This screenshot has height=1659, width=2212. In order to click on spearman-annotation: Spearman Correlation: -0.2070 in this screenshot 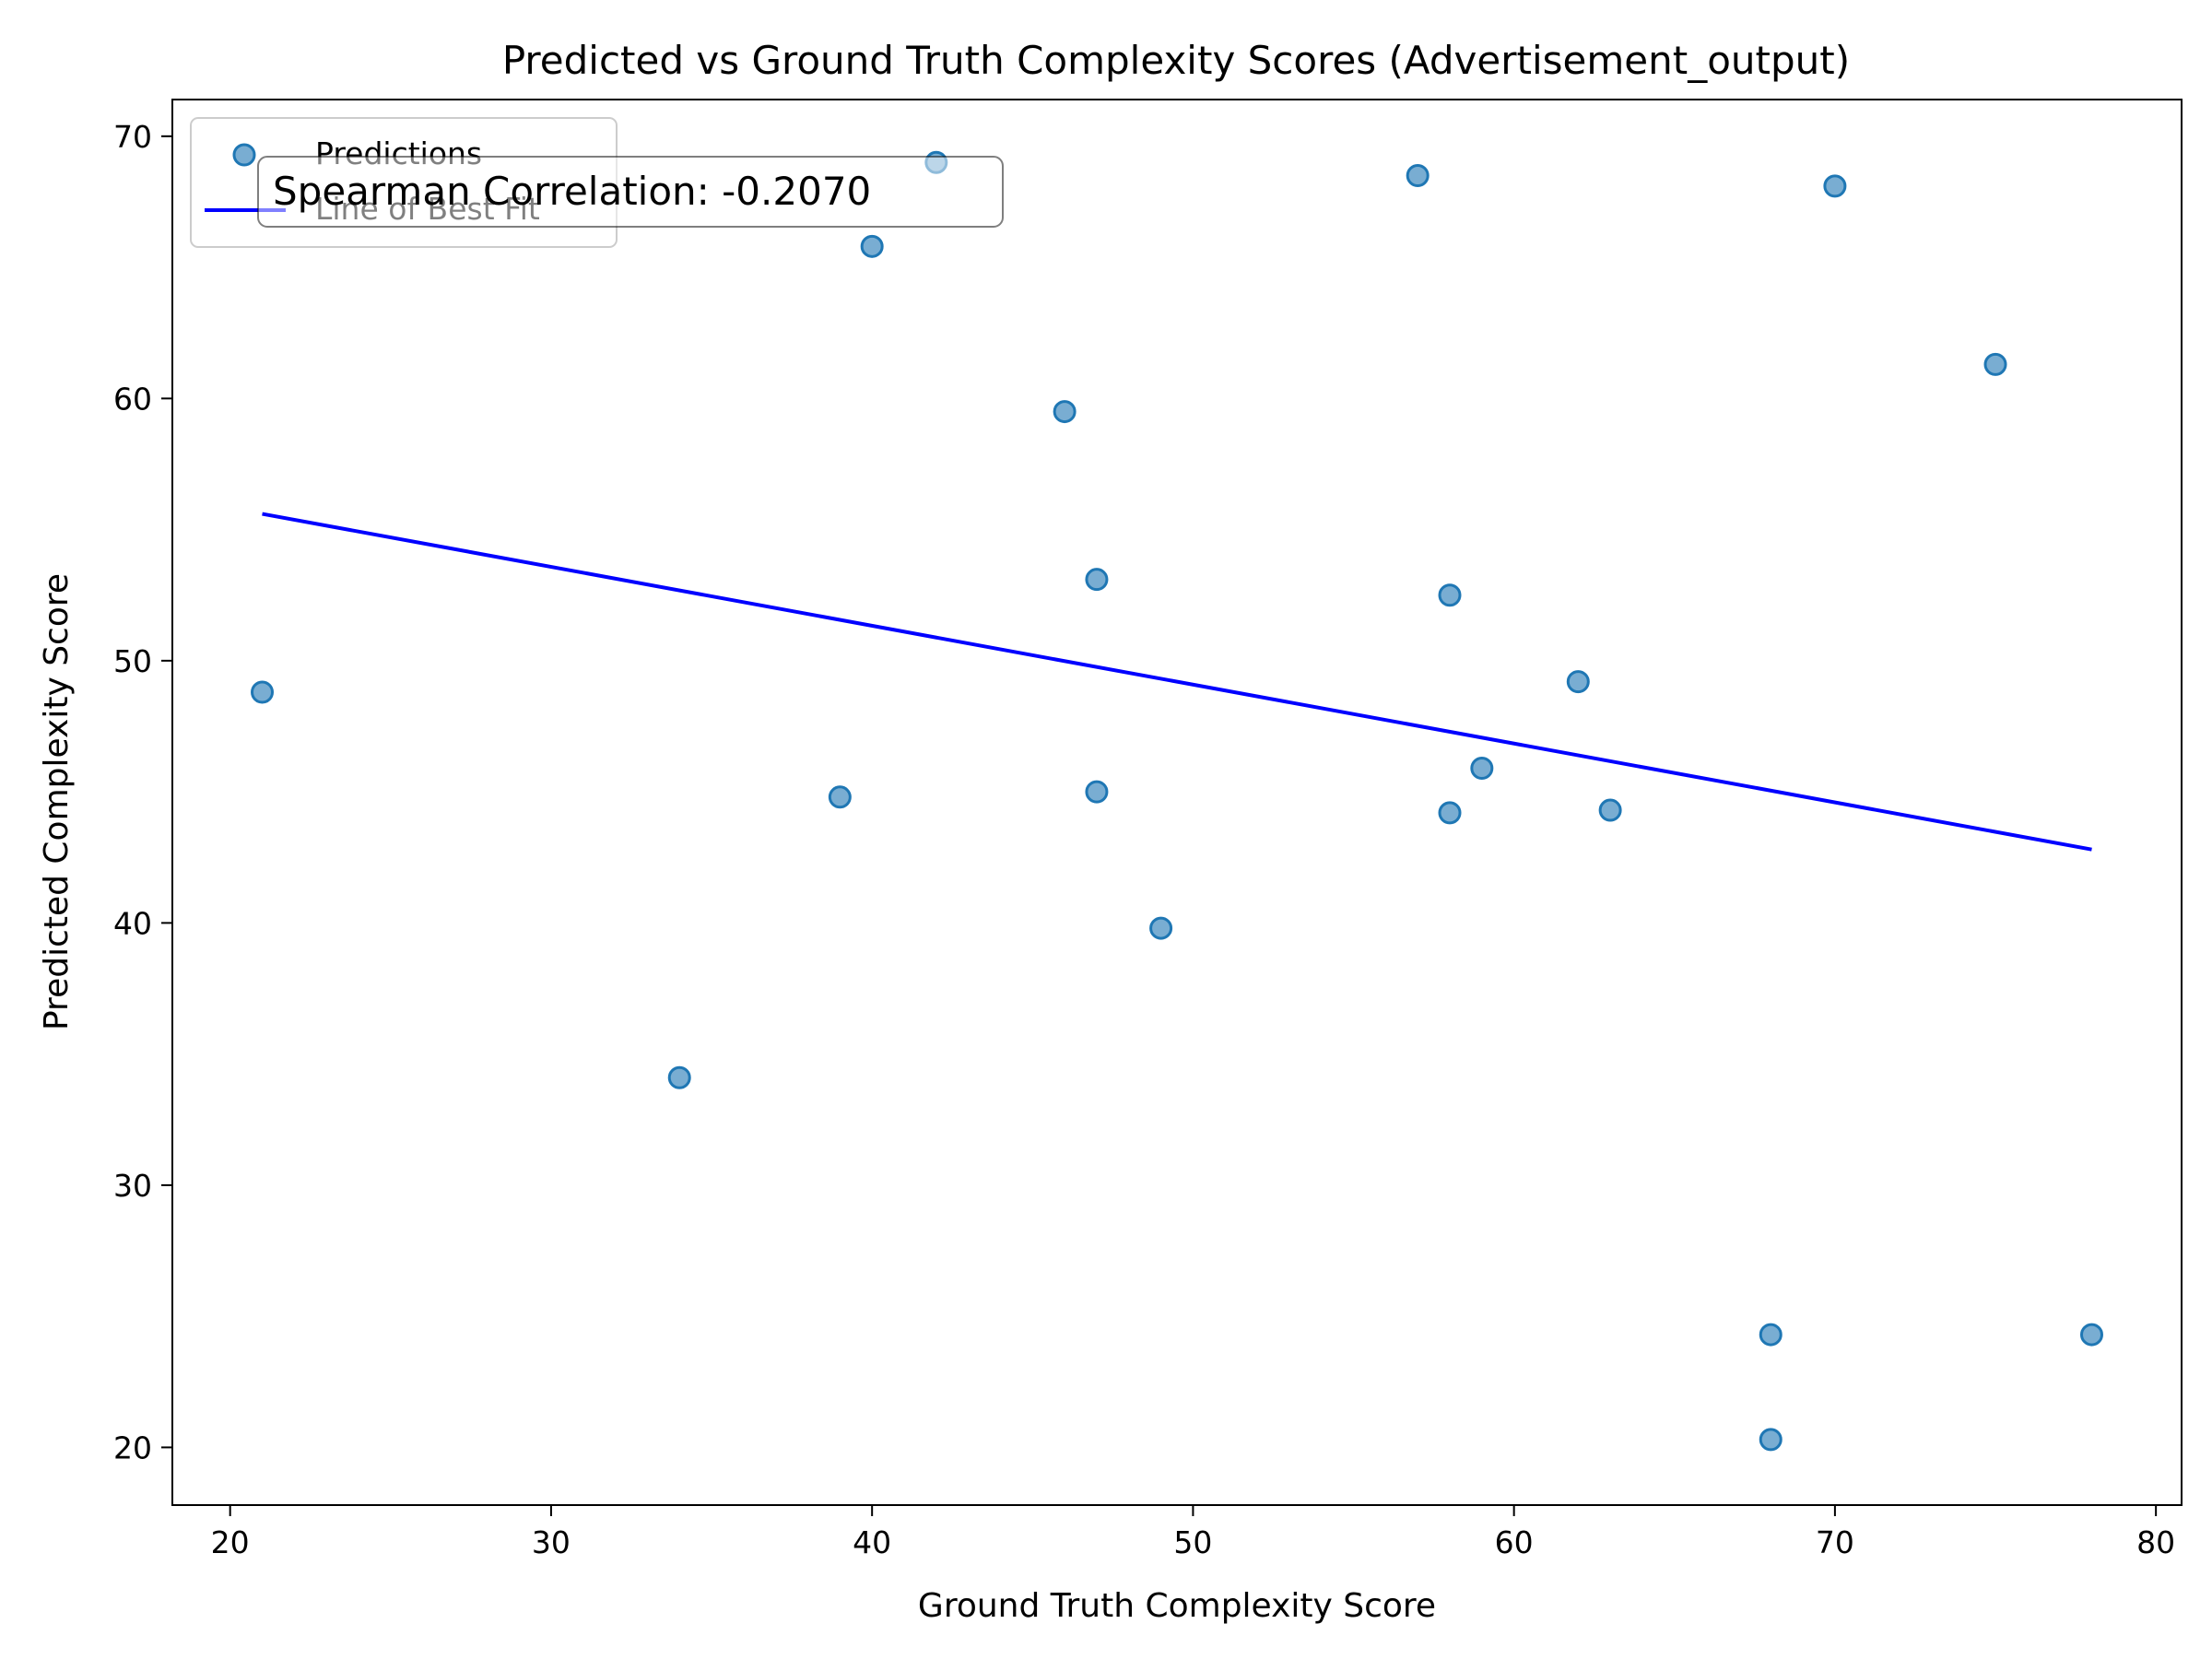, I will do `click(630, 192)`.